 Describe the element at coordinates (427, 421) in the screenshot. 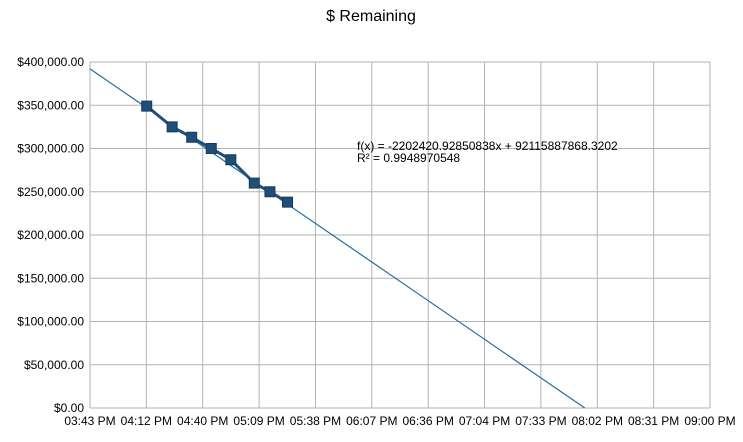

I see `x-tick-label: 06:36 PM` at that location.